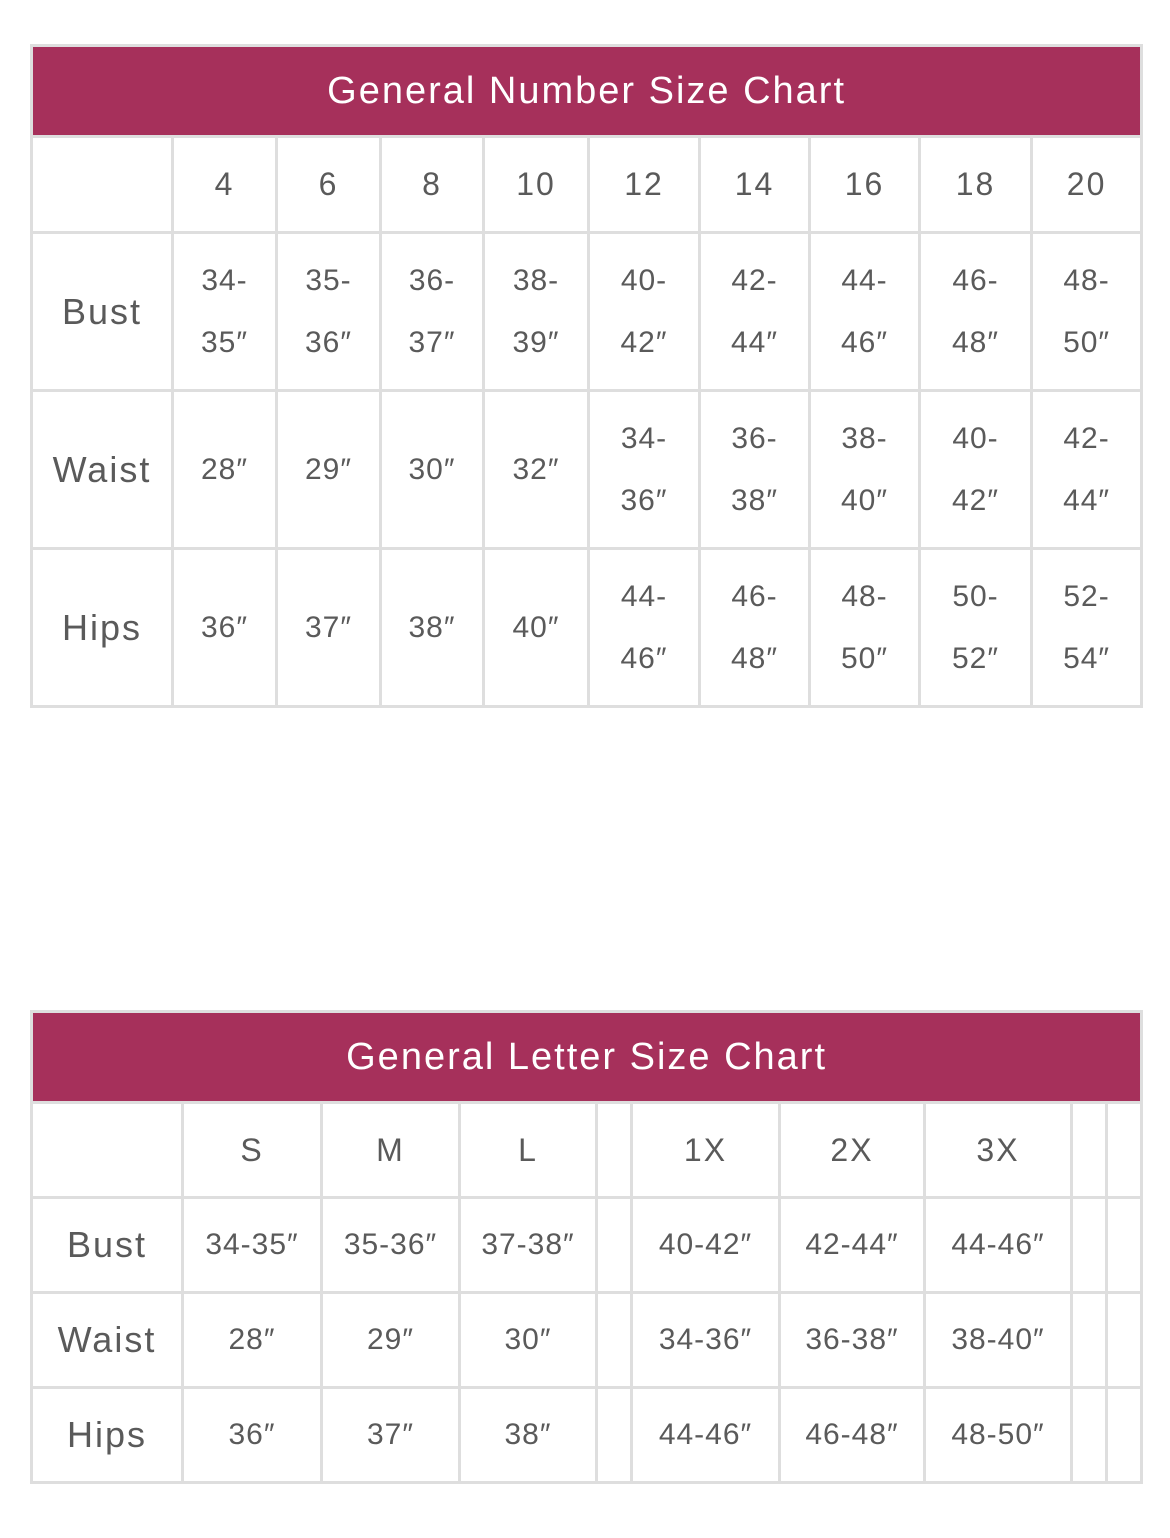 Image resolution: width=1170 pixels, height=1538 pixels. I want to click on measurement-cell: 34-36″, so click(705, 1340).